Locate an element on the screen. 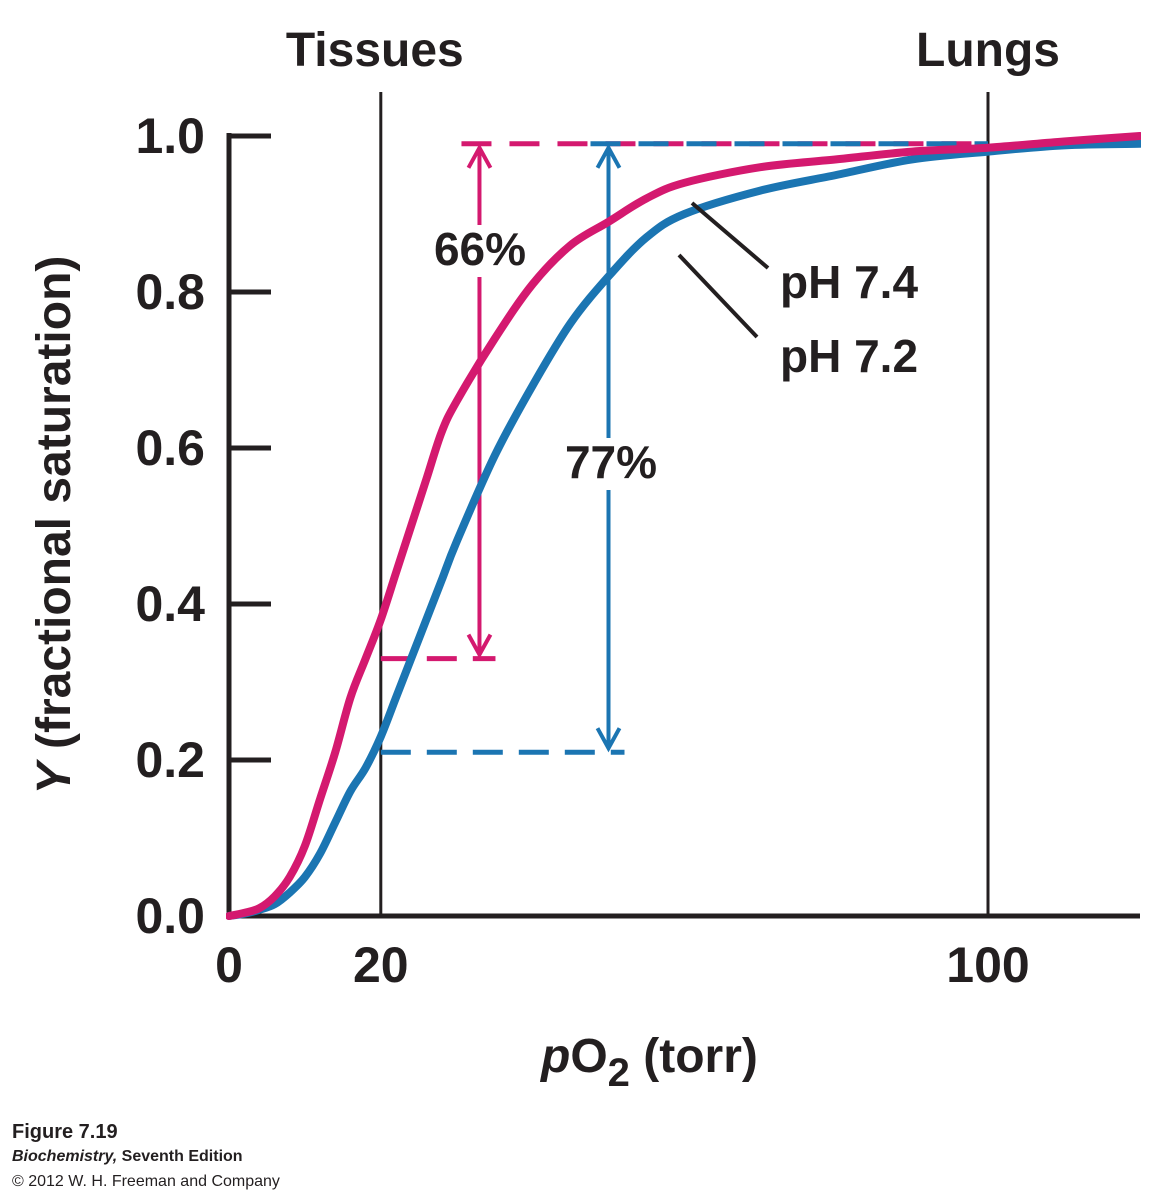 The image size is (1161, 1200). annotation-77pct-arrowhead-bottom is located at coordinates (608, 740).